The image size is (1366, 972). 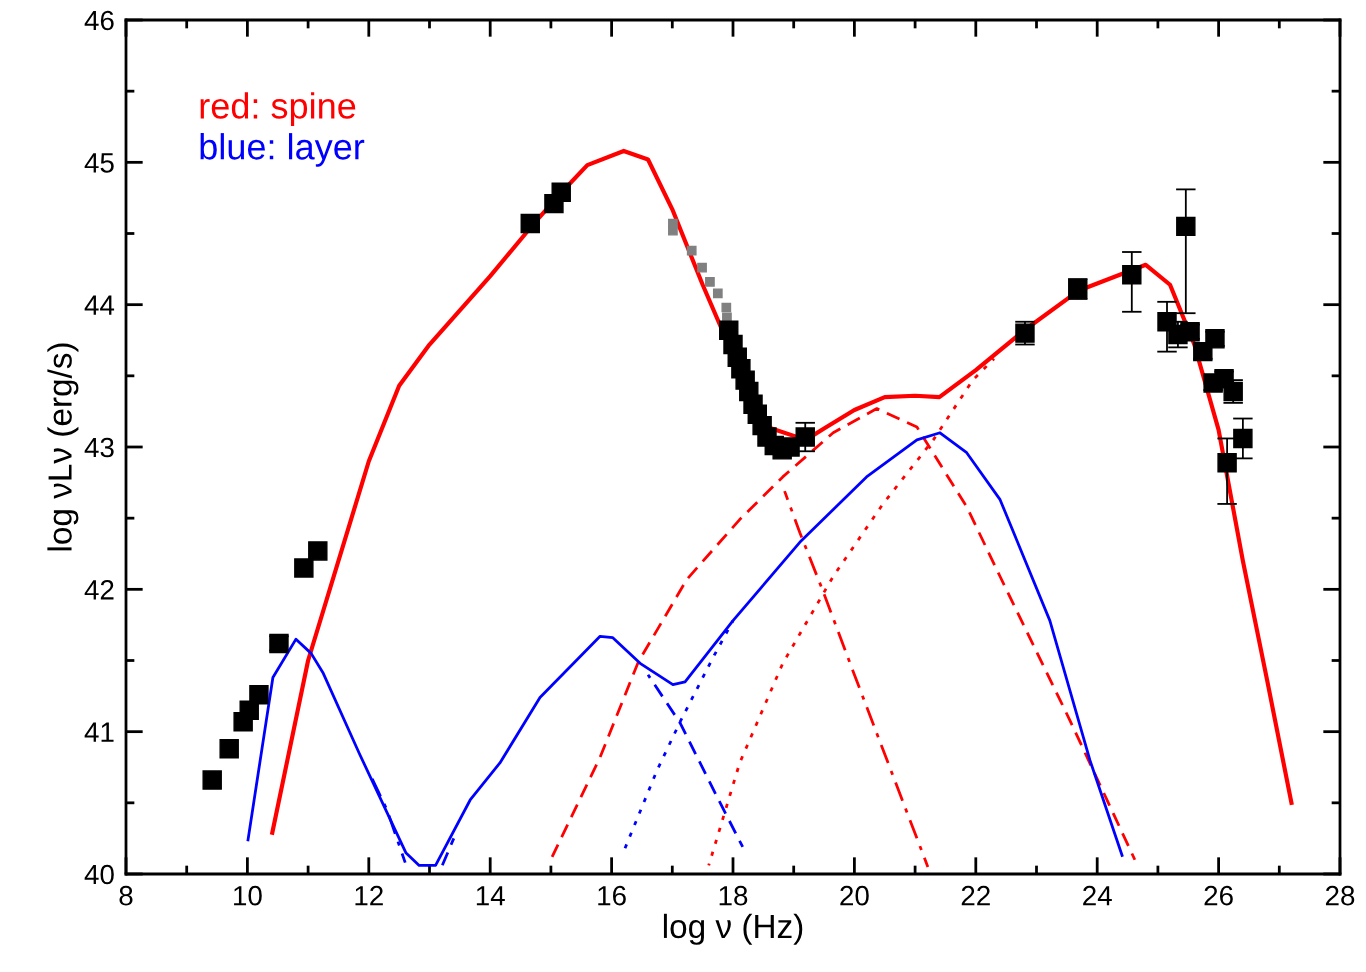 What do you see at coordinates (1340, 895) in the screenshot?
I see `x-tick-label: 28` at bounding box center [1340, 895].